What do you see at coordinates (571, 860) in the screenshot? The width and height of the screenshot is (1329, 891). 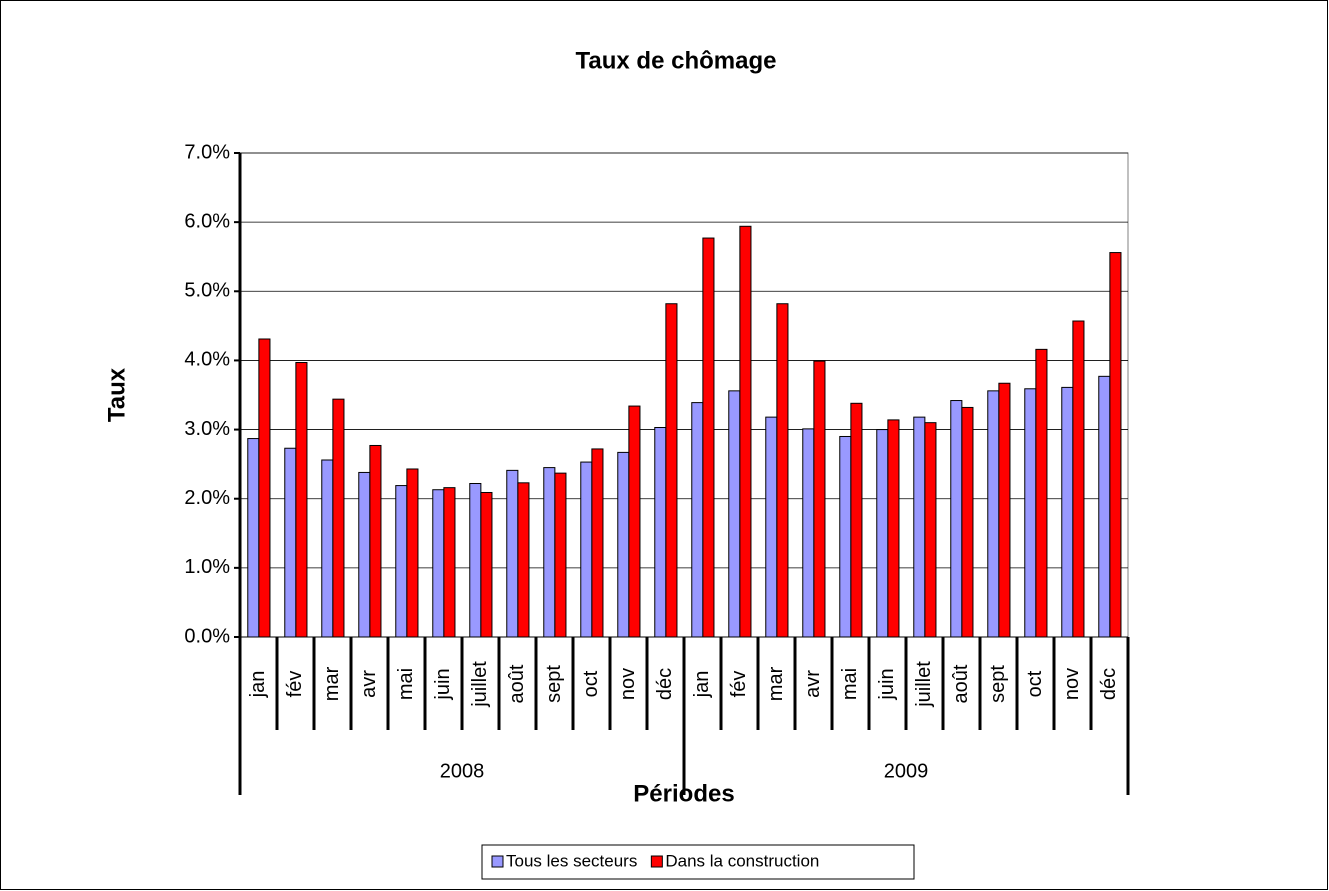 I see `legend-label: Tous les secteurs` at bounding box center [571, 860].